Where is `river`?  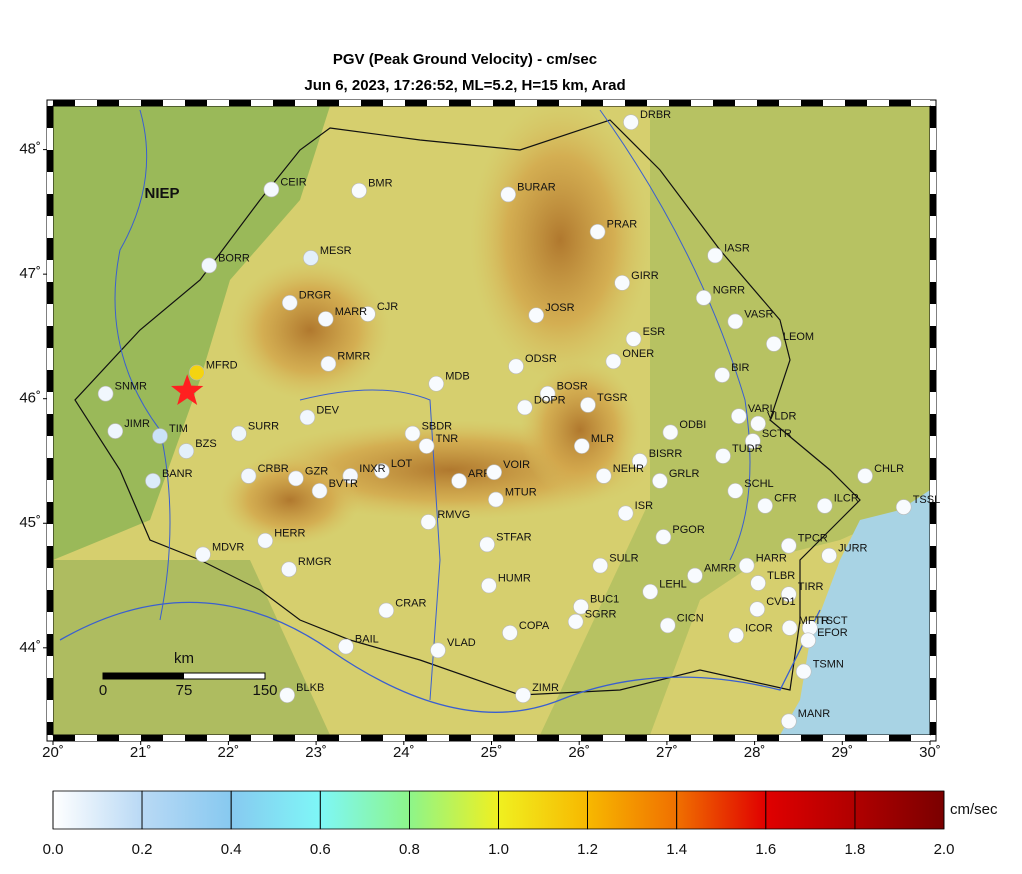
river is located at coordinates (675, 335).